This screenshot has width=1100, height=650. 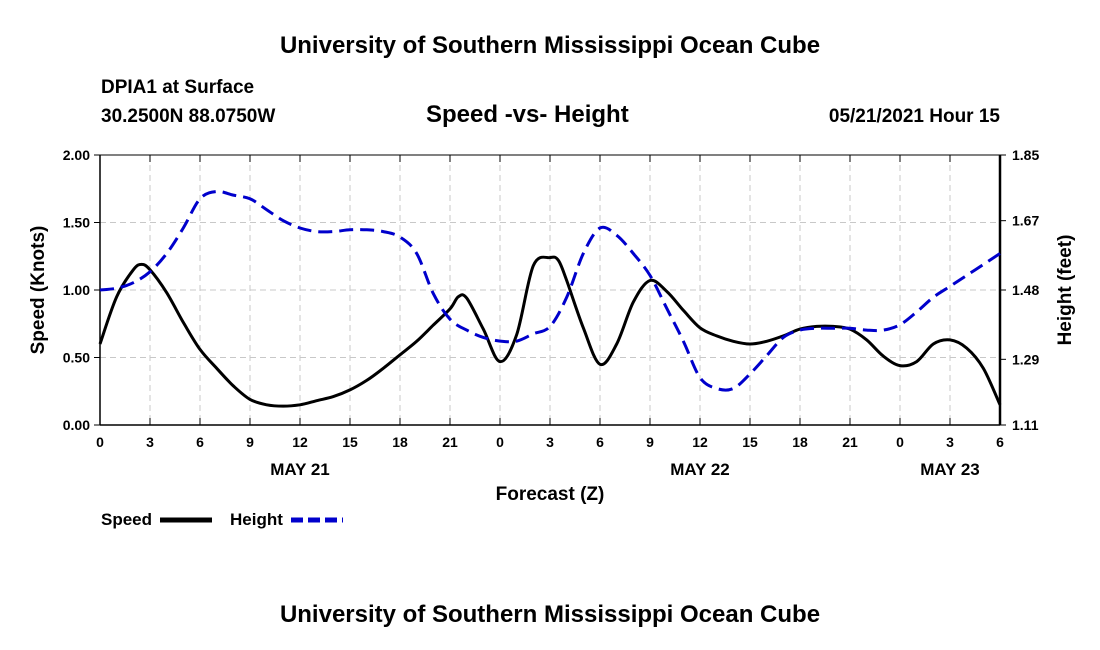 I want to click on y-axis-title: Speed (Knots), so click(x=38, y=290).